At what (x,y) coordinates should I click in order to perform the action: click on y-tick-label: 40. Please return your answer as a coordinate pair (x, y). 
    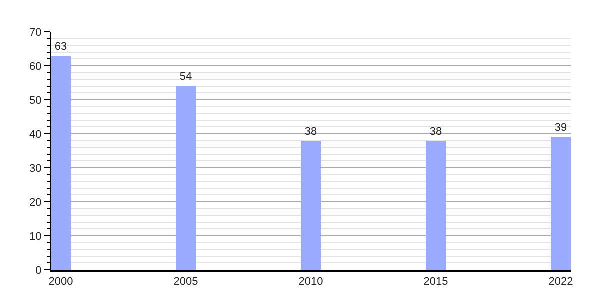
    Looking at the image, I should click on (36, 134).